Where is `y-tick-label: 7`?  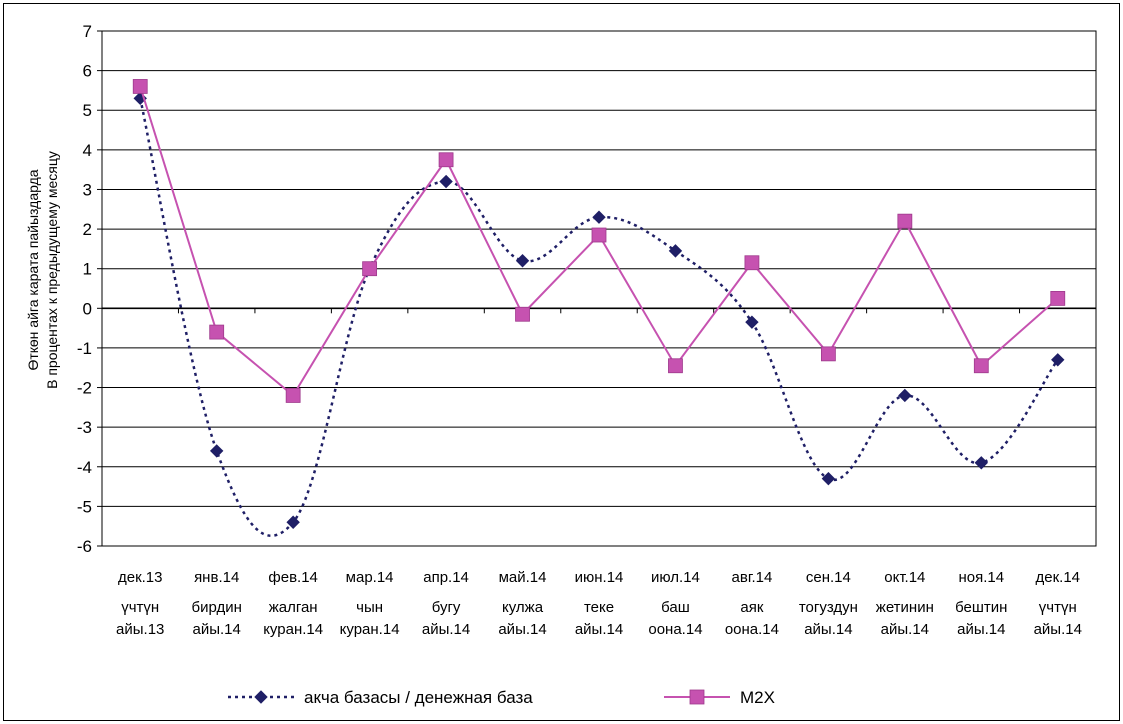 y-tick-label: 7 is located at coordinates (87, 31).